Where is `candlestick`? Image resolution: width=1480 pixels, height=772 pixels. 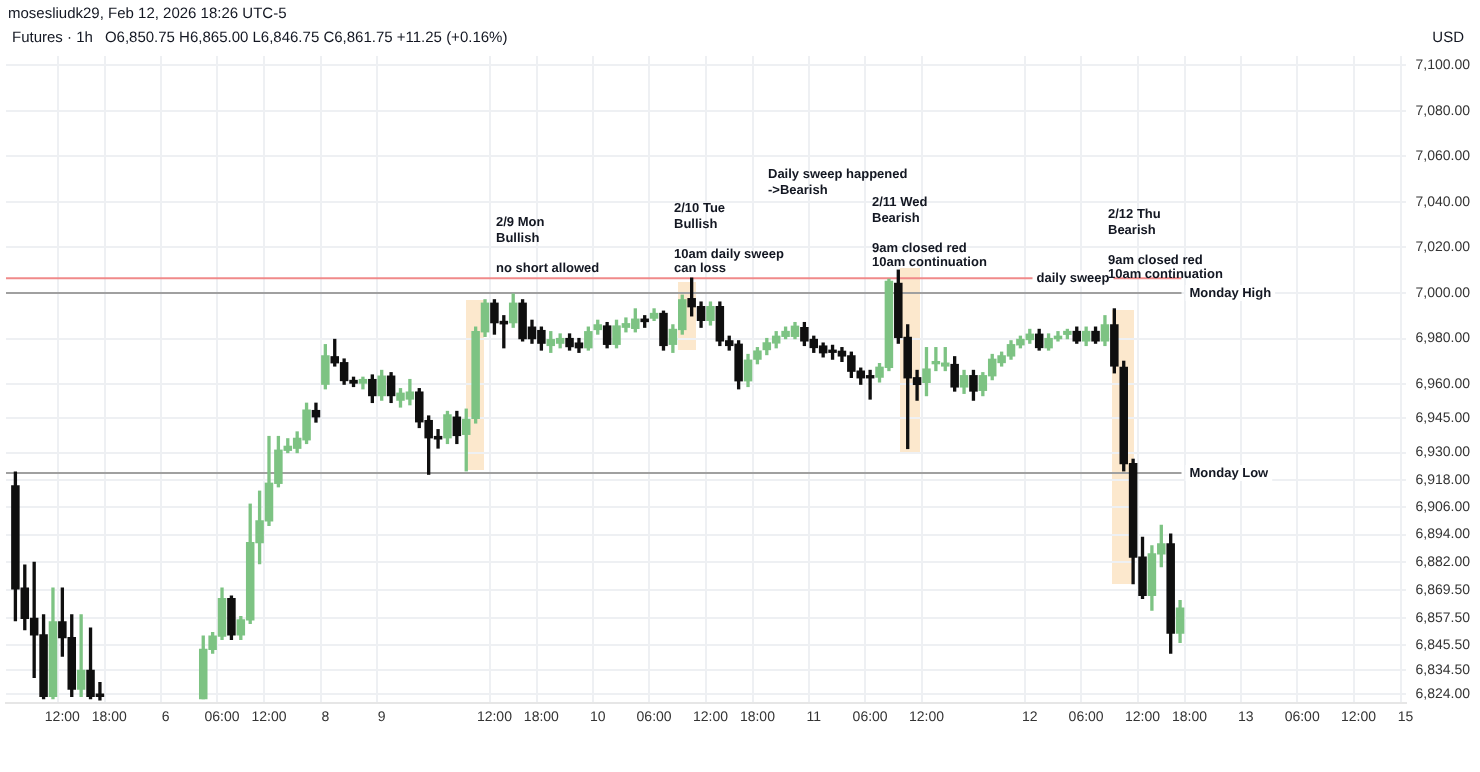 candlestick is located at coordinates (81, 656).